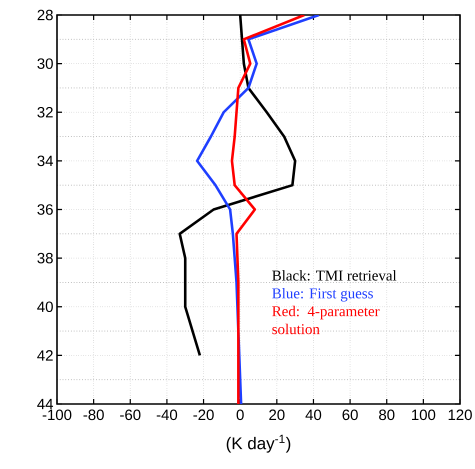 This screenshot has height=469, width=475. Describe the element at coordinates (45, 404) in the screenshot. I see `y-tick-label: 44` at that location.